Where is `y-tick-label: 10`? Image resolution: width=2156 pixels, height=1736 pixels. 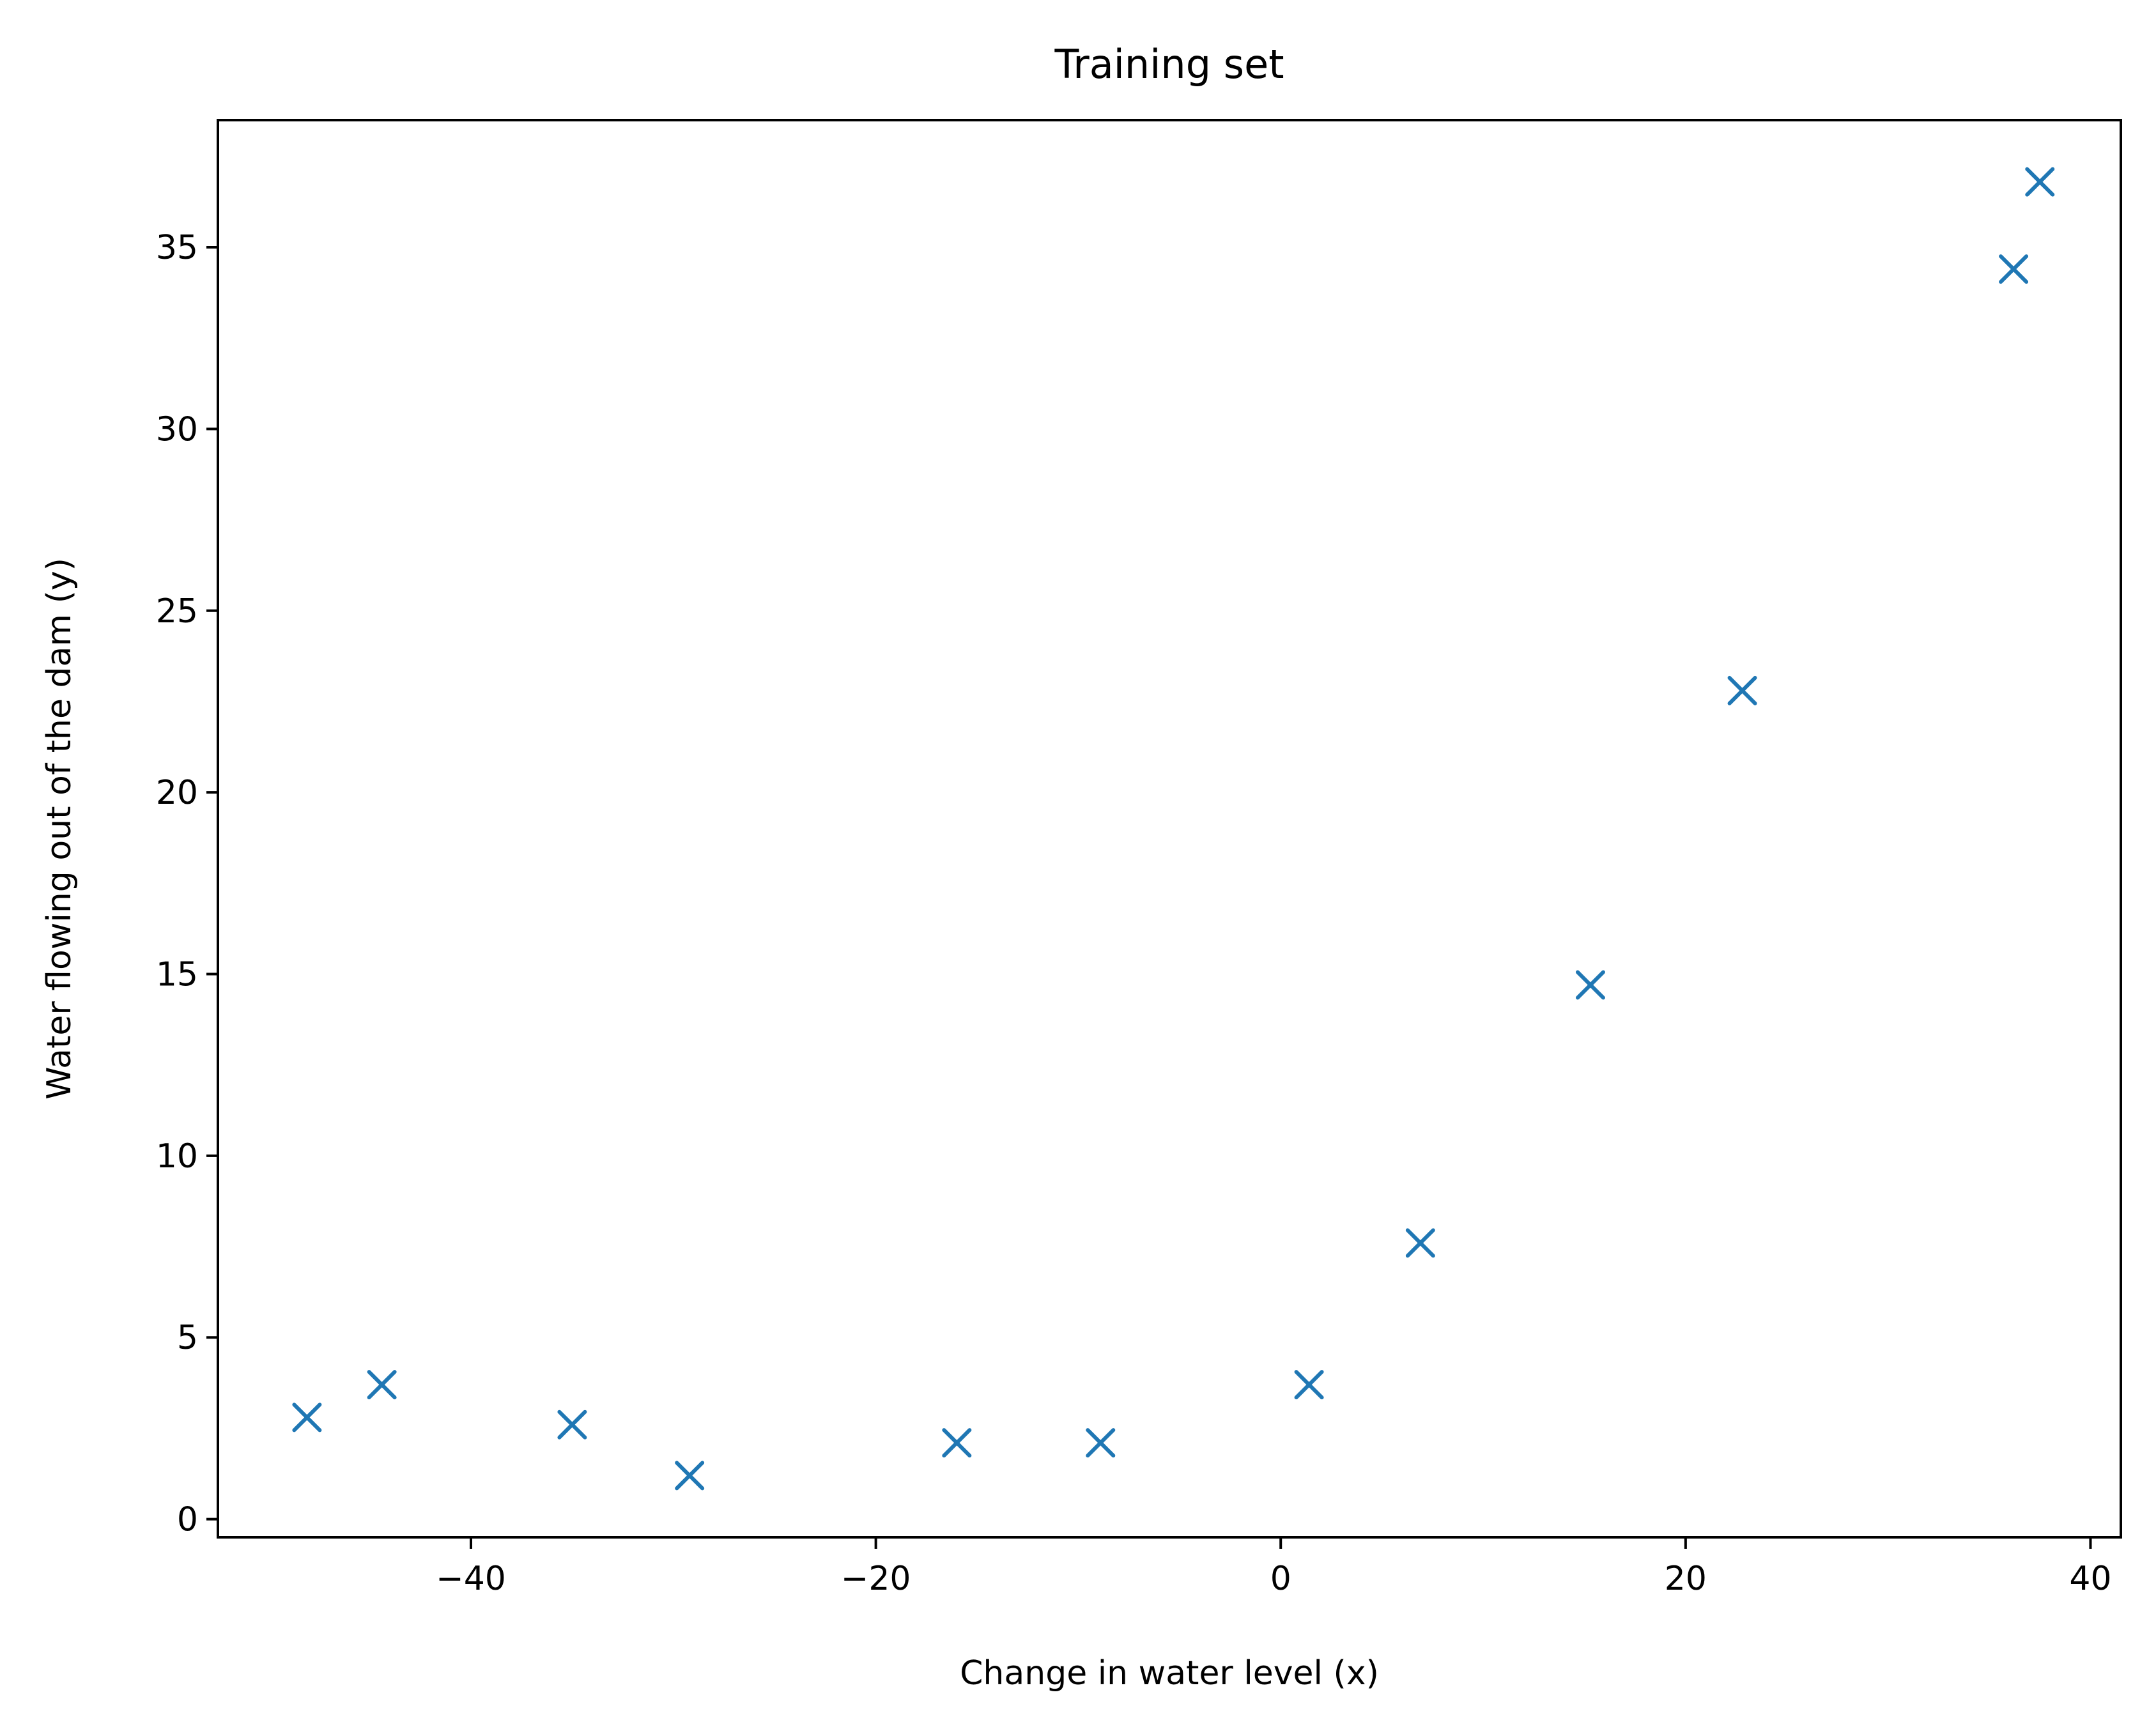
y-tick-label: 10 is located at coordinates (177, 1156).